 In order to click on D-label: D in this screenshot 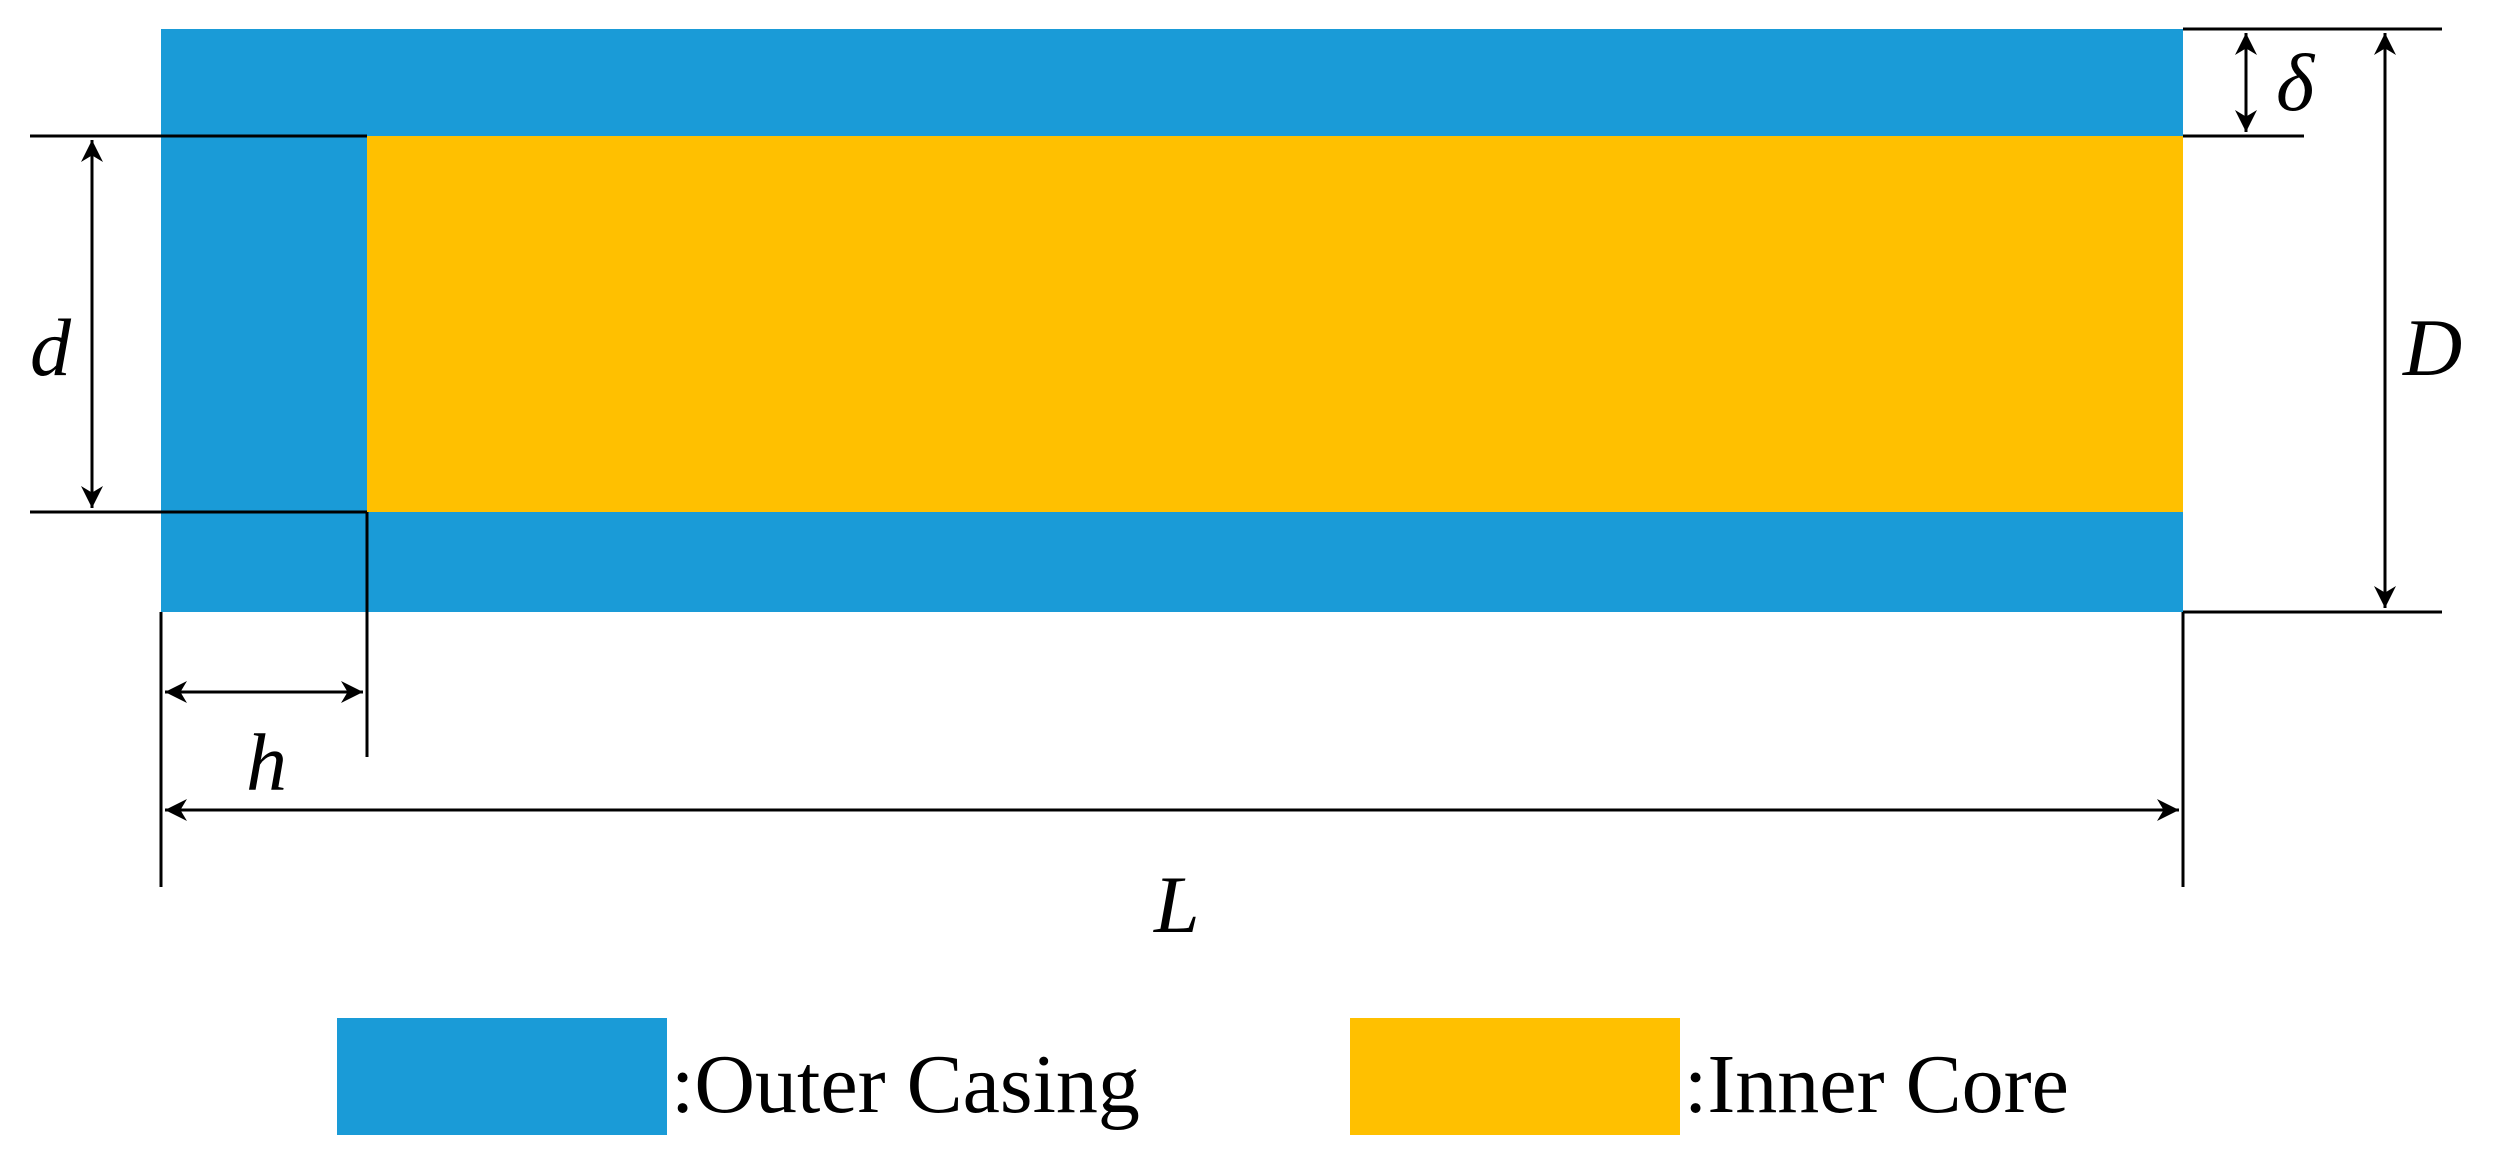, I will do `click(2432, 347)`.